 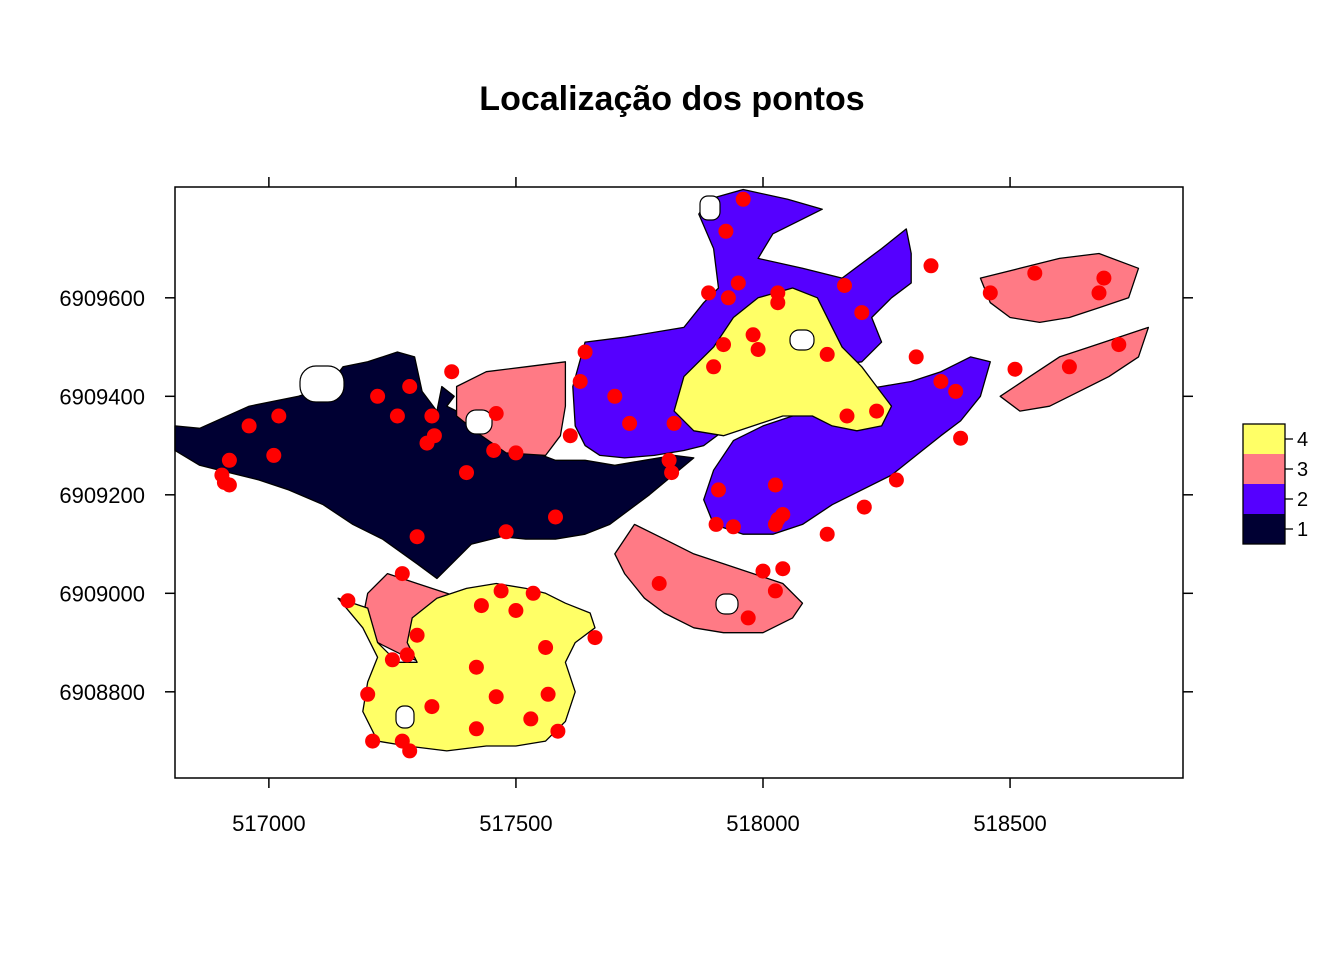 I want to click on y-tick-label: 6909400, so click(x=102, y=396).